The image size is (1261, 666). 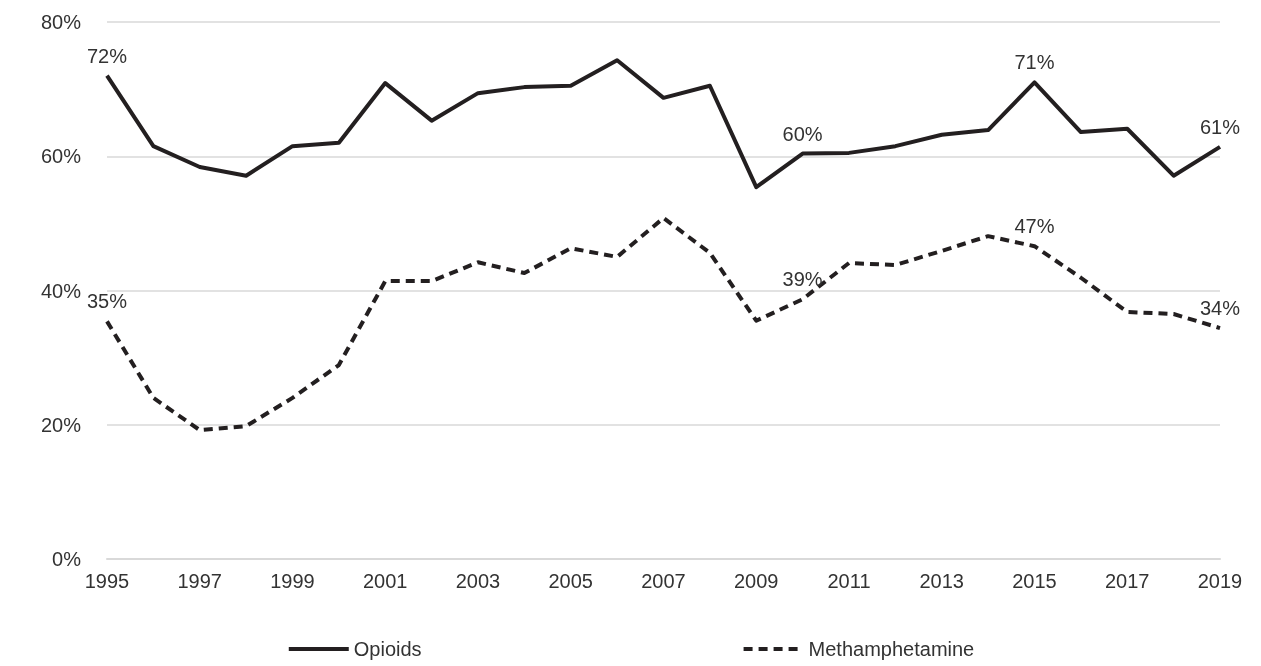 What do you see at coordinates (107, 581) in the screenshot?
I see `x-tick-label: 1995` at bounding box center [107, 581].